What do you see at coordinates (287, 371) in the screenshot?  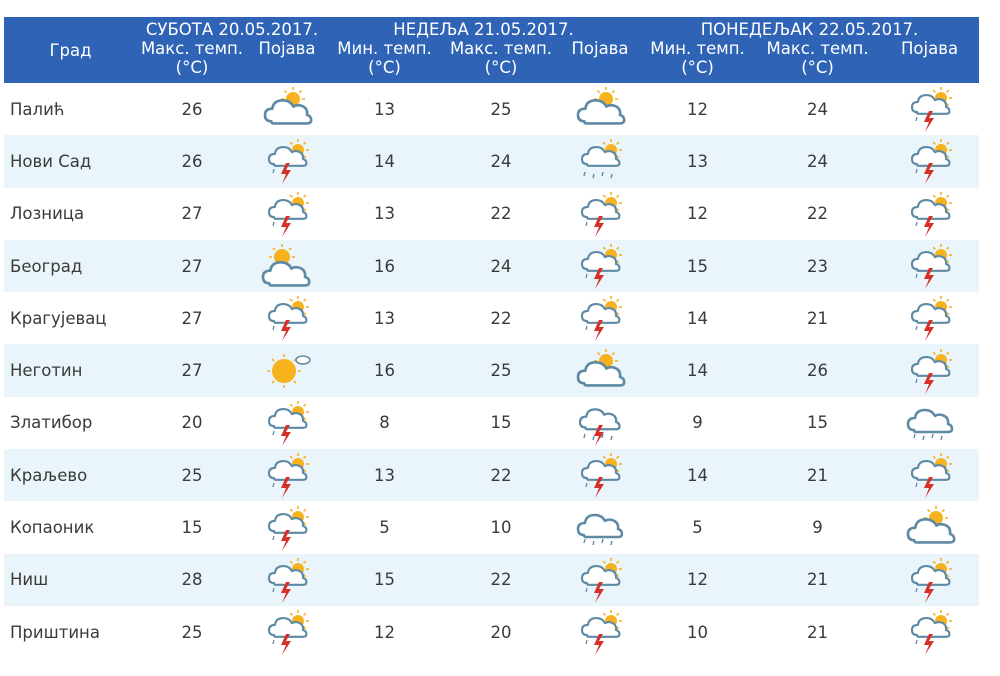 I see `sunny-icon` at bounding box center [287, 371].